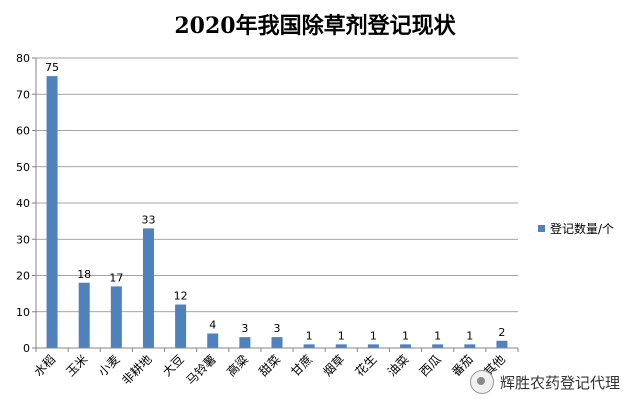 The image size is (630, 411). Describe the element at coordinates (23, 203) in the screenshot. I see `y-tick-label: 40` at that location.